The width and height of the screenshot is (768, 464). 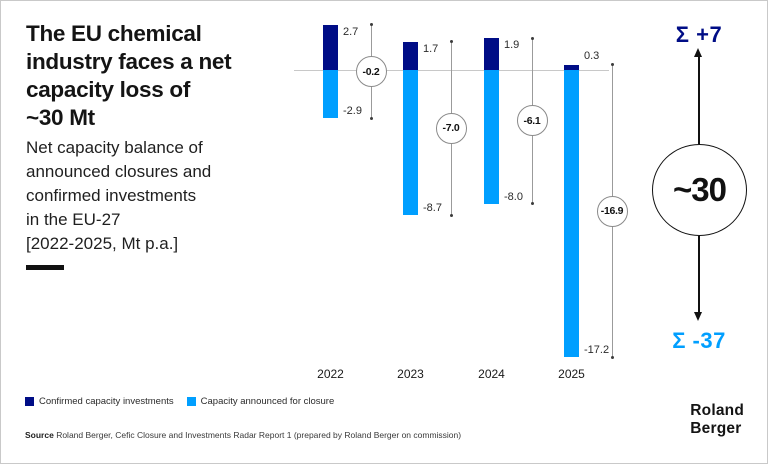 I want to click on investments-swatch-icon, so click(x=29, y=401).